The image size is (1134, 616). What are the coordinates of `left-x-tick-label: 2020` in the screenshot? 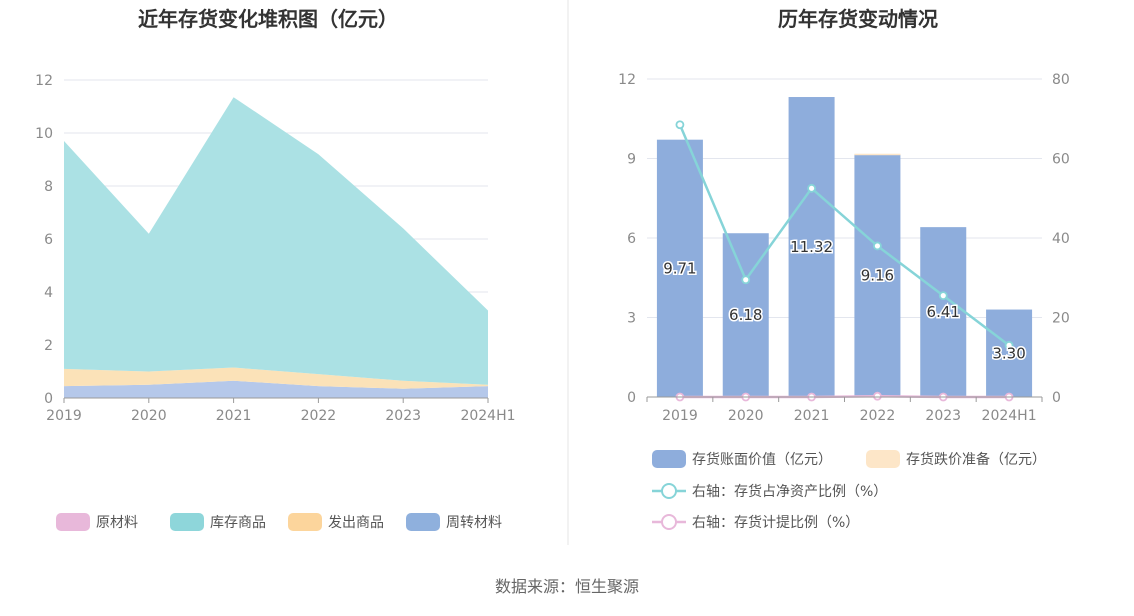 It's located at (149, 416).